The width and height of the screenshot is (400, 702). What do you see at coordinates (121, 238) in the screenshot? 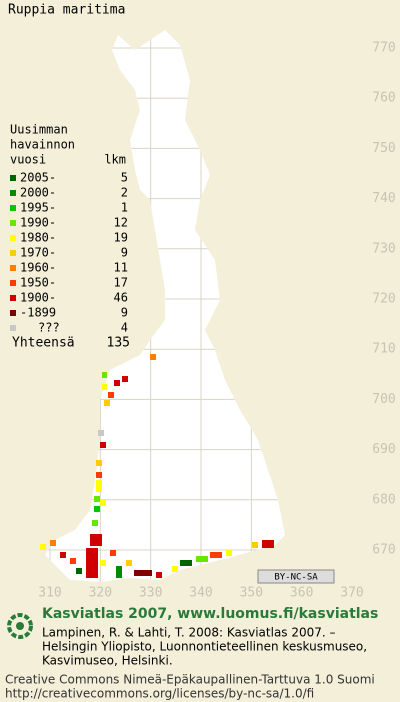
I see `legend-count: 19` at bounding box center [121, 238].